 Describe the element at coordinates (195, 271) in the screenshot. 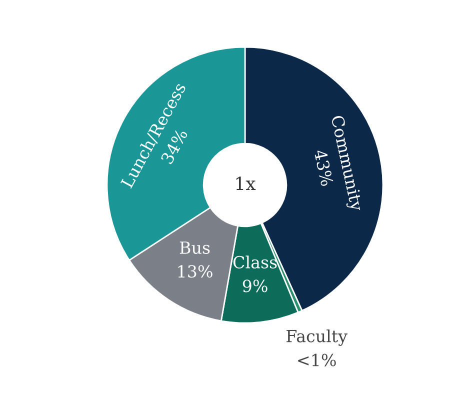

I see `data-label: 13%` at that location.